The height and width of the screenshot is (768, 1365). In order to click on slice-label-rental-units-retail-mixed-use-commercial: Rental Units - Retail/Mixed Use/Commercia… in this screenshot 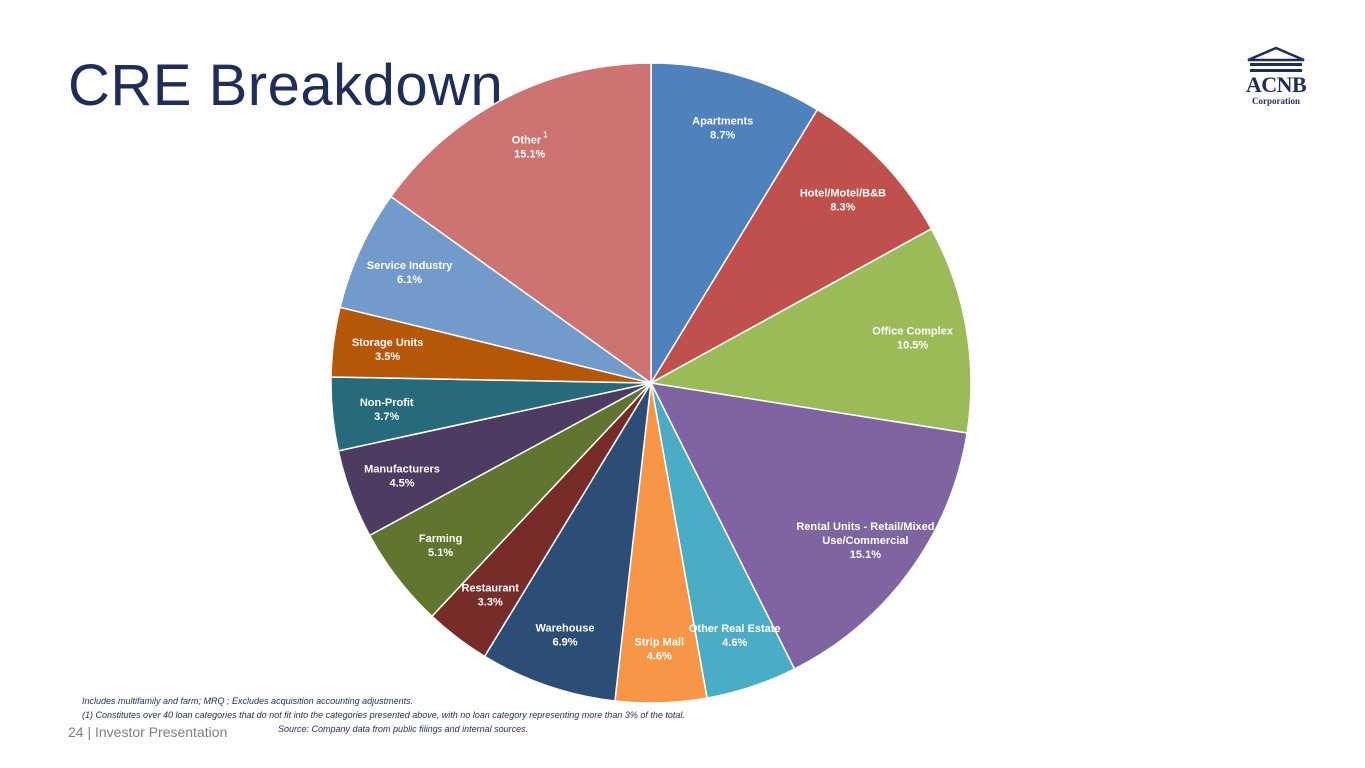, I will do `click(865, 541)`.